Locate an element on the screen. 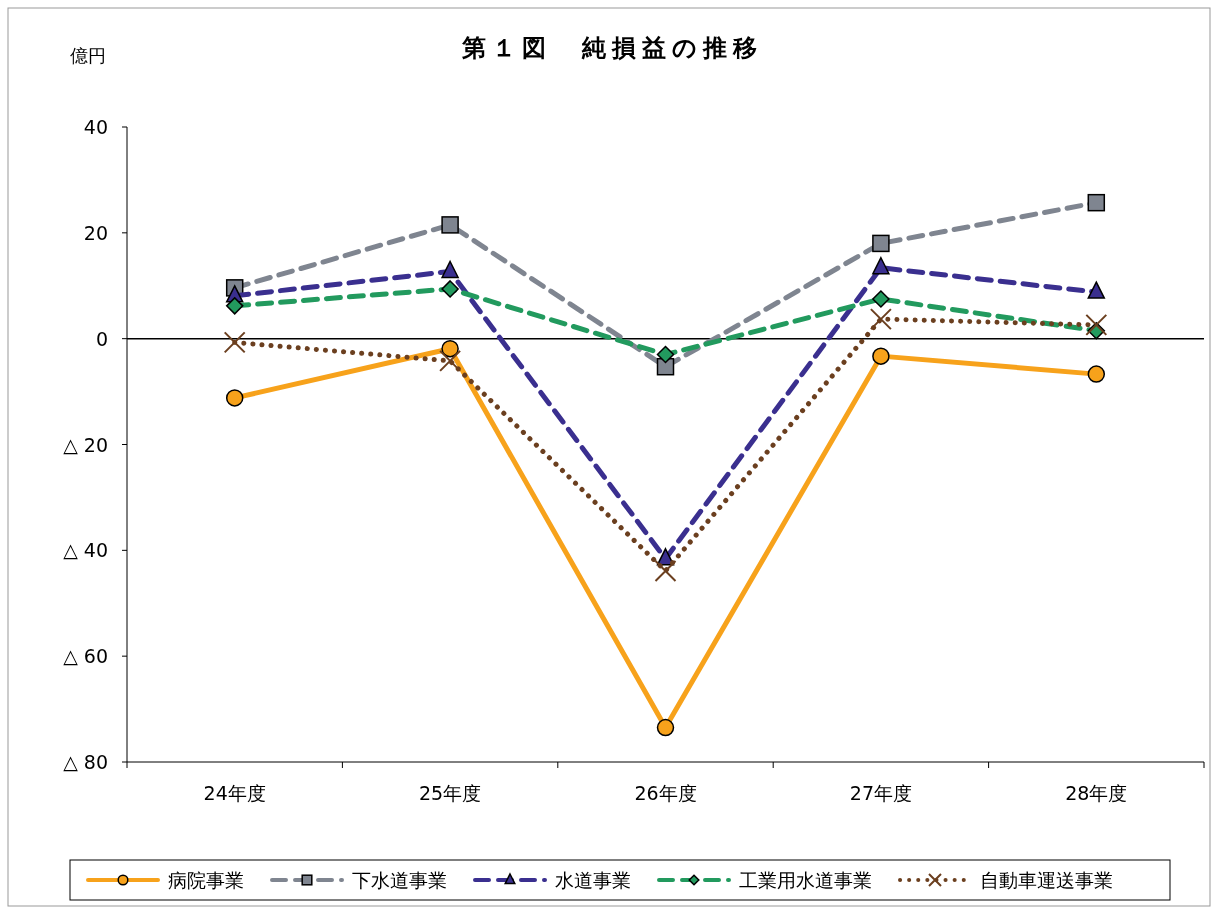 This screenshot has width=1216, height=908. x-tick-label: 26年度 is located at coordinates (665, 793).